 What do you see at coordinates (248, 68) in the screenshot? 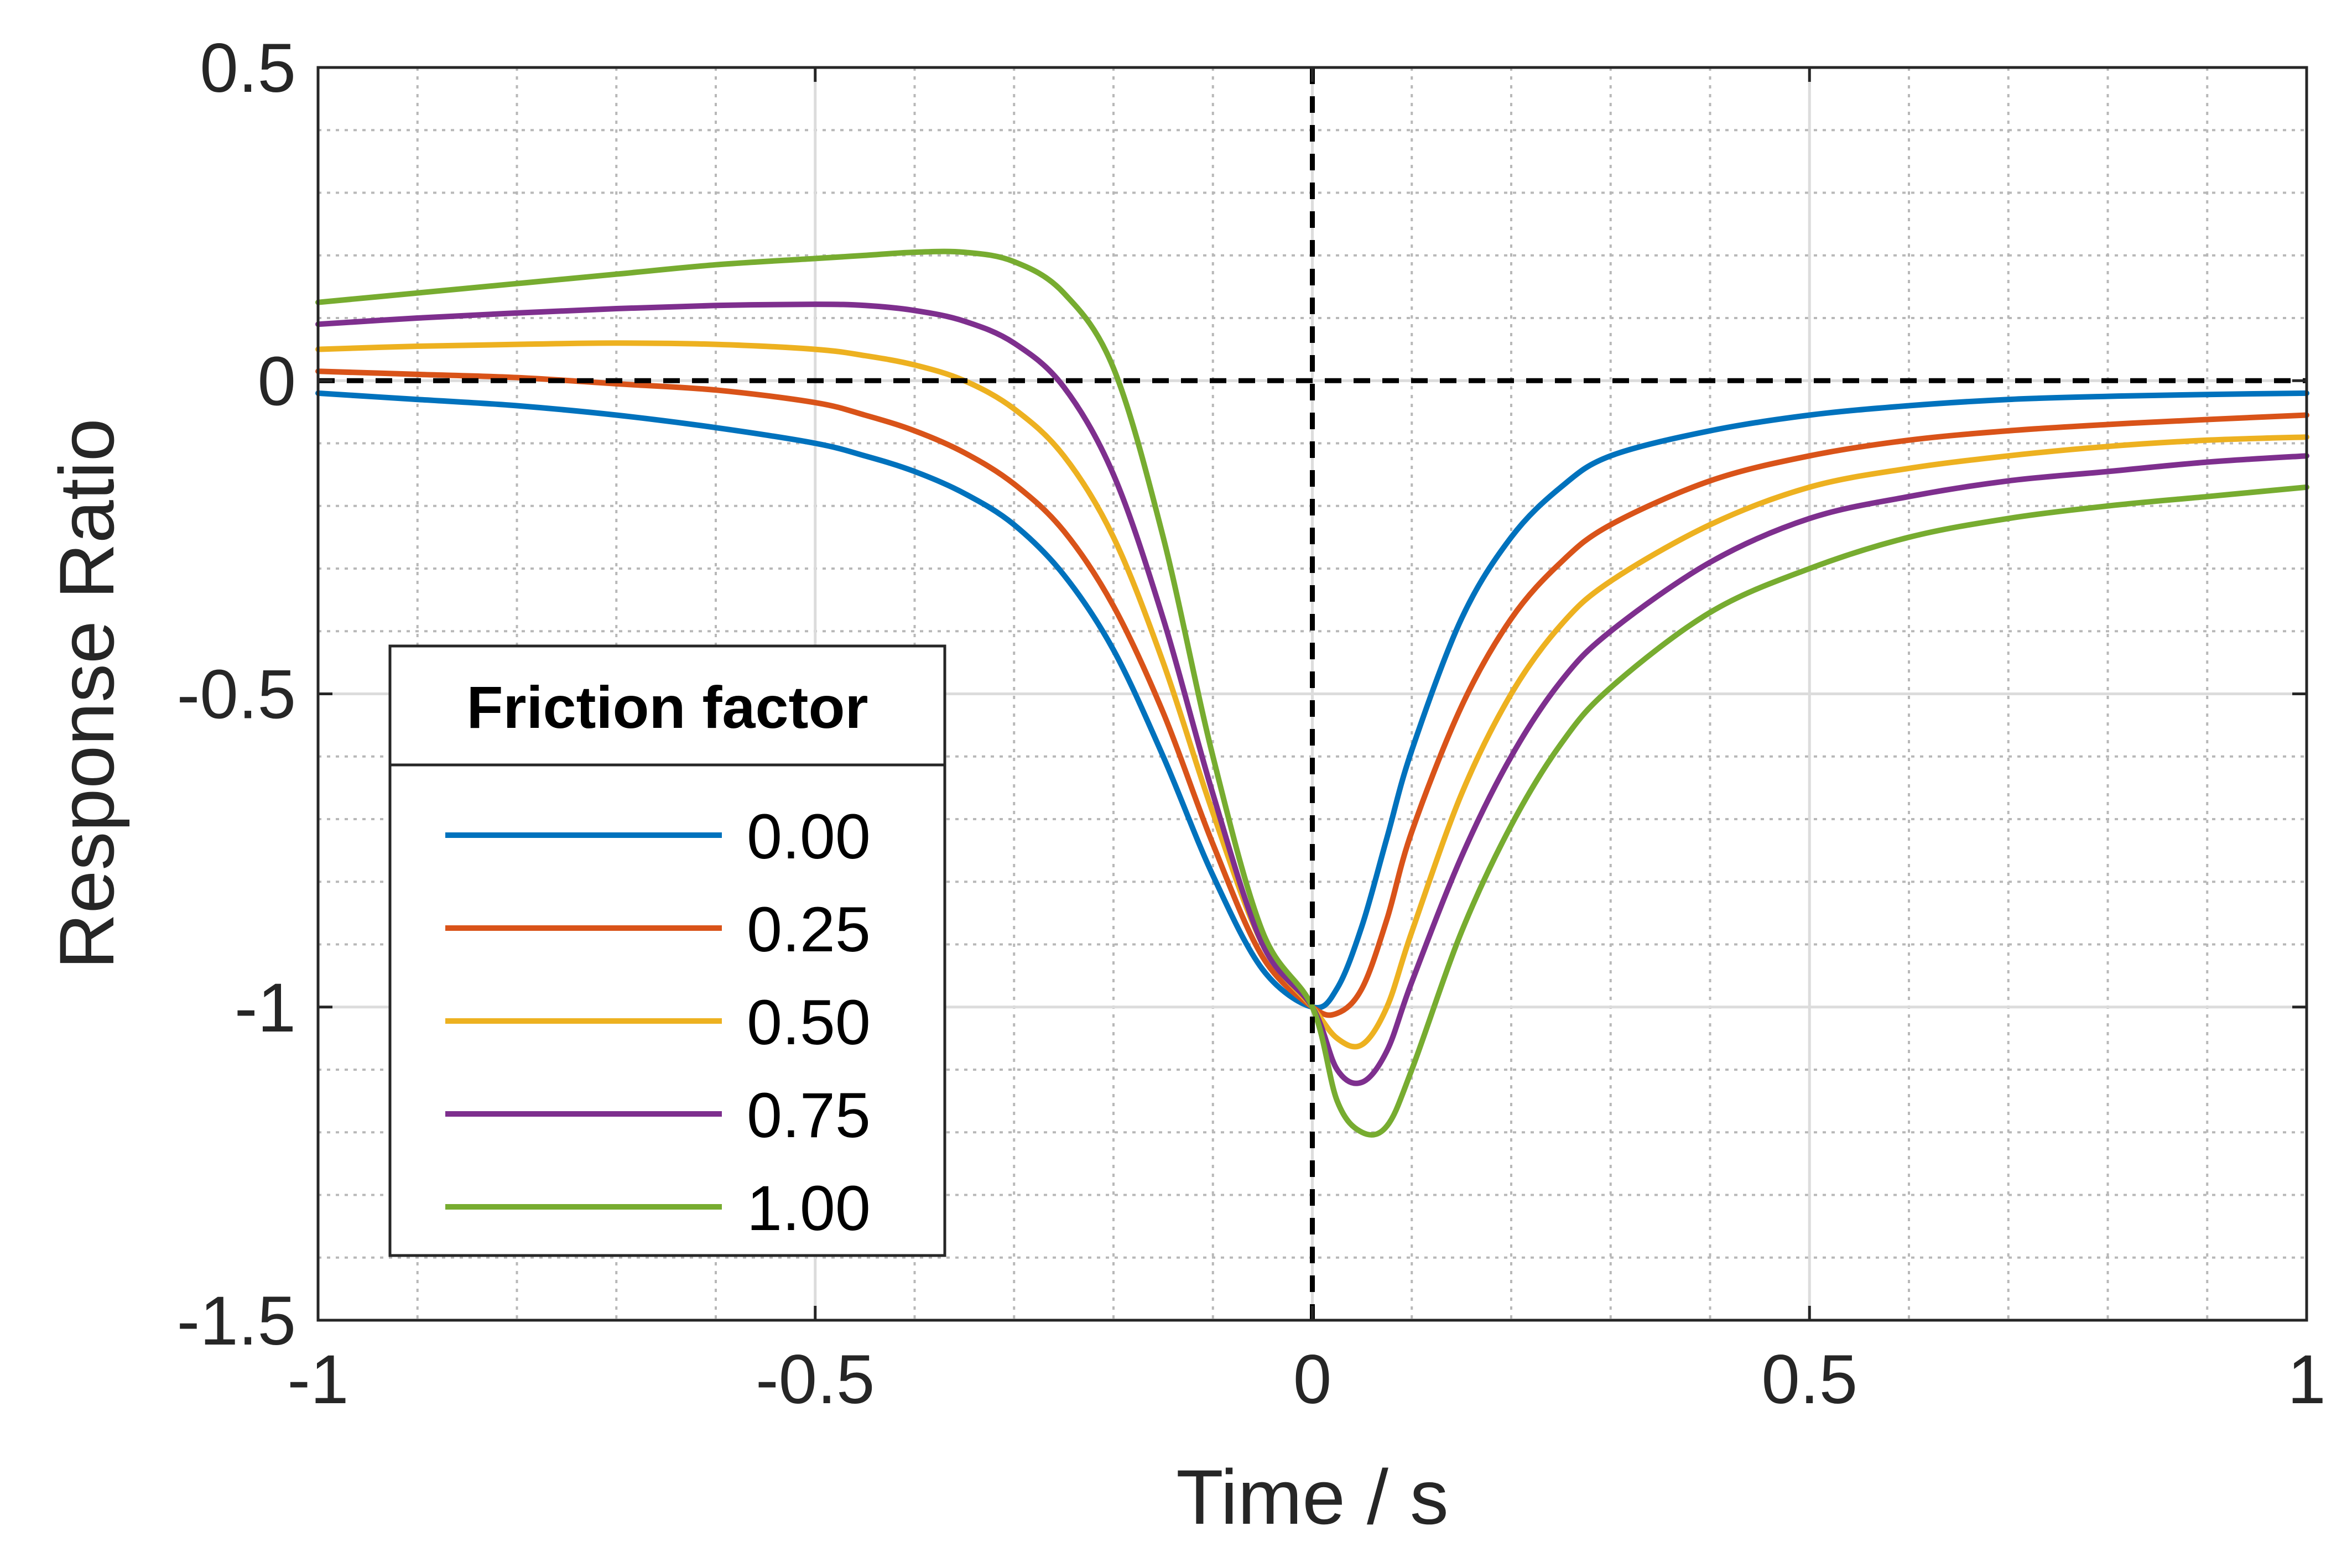
I see `y-tick-label: 0.5` at bounding box center [248, 68].